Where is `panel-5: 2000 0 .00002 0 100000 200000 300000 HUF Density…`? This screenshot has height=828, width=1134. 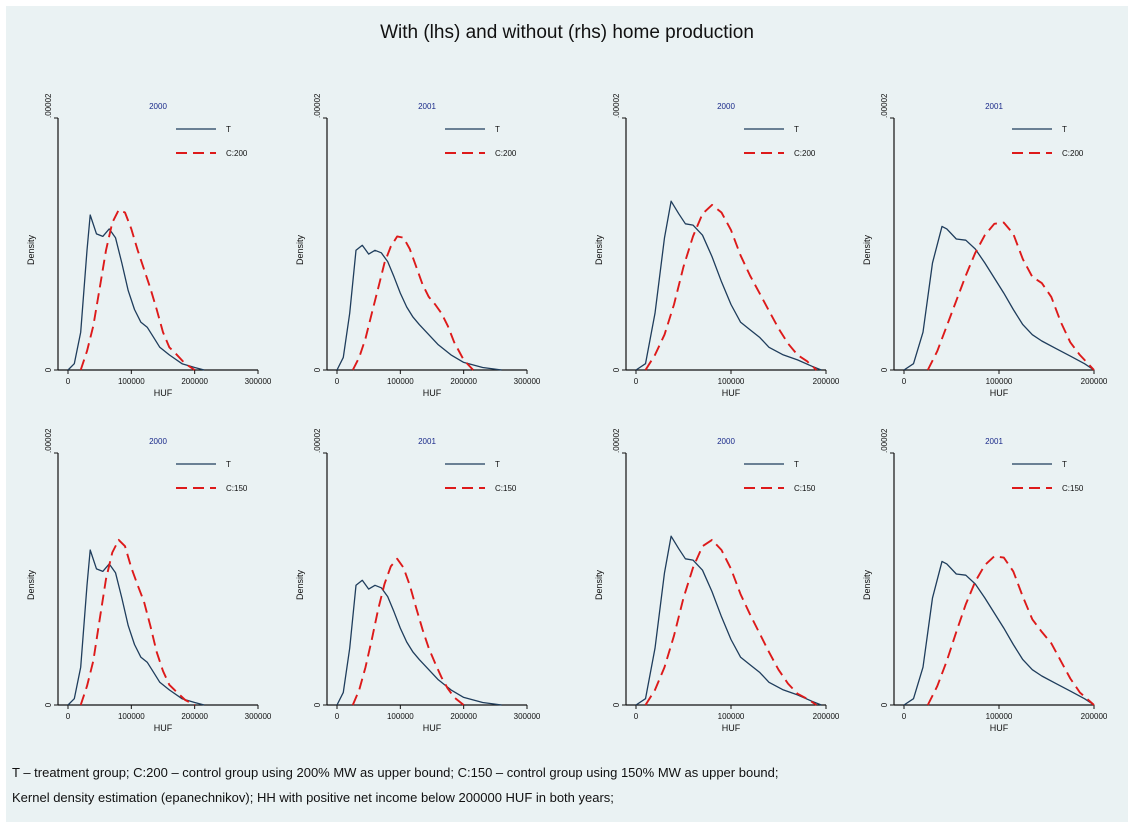
panel-5: 2000 0 .00002 0 100000 200000 300000 HUF Density… is located at coordinates (149, 580).